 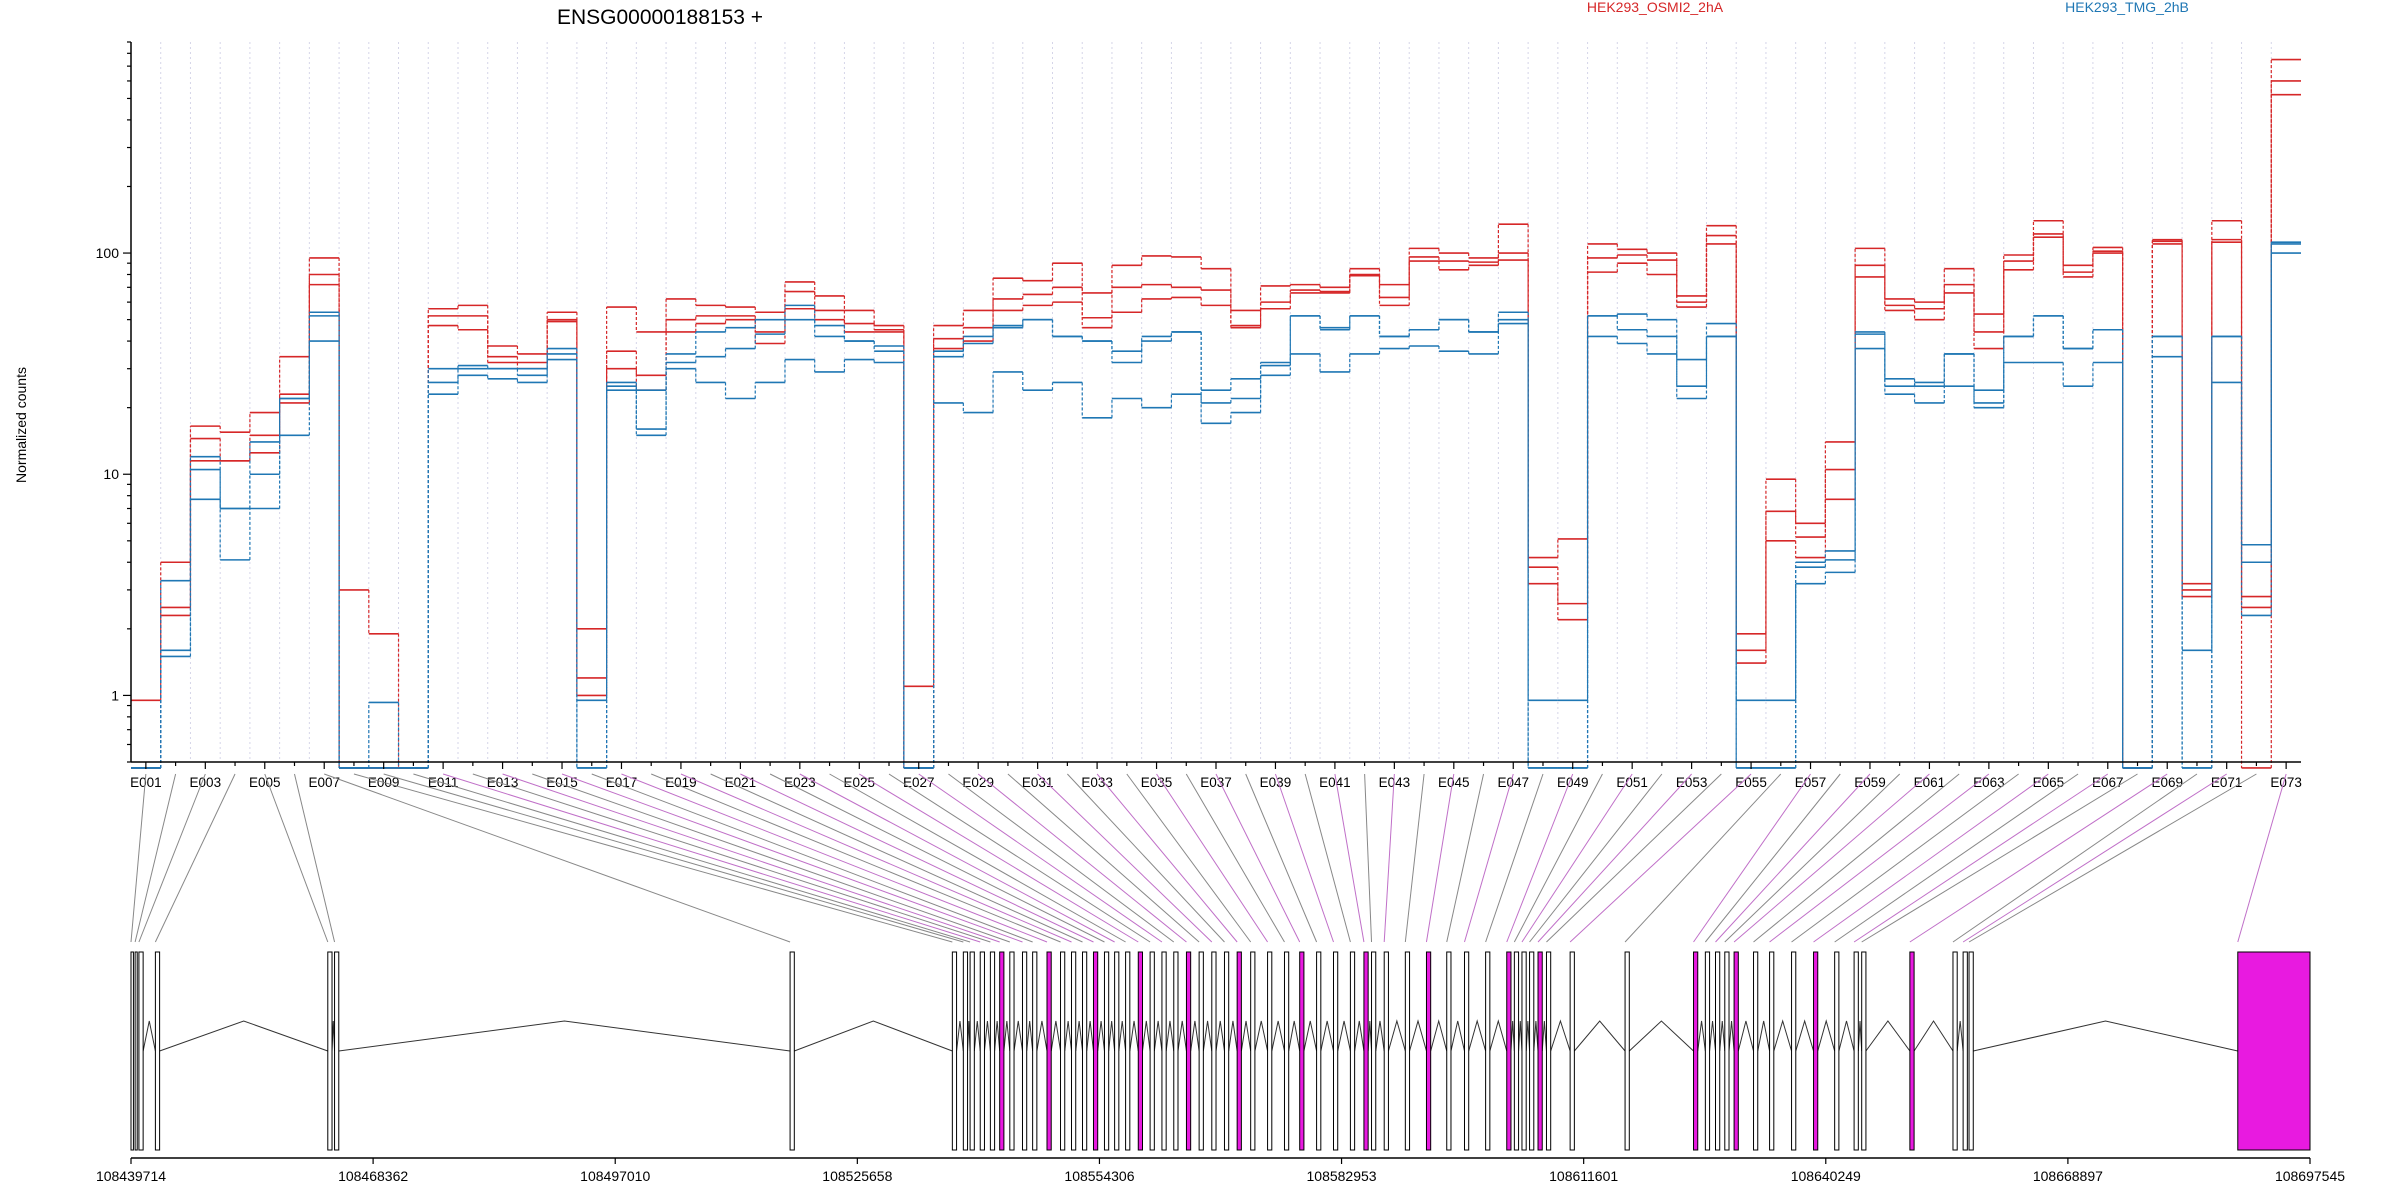 What do you see at coordinates (860, 782) in the screenshot?
I see `exon-tick-label: E025` at bounding box center [860, 782].